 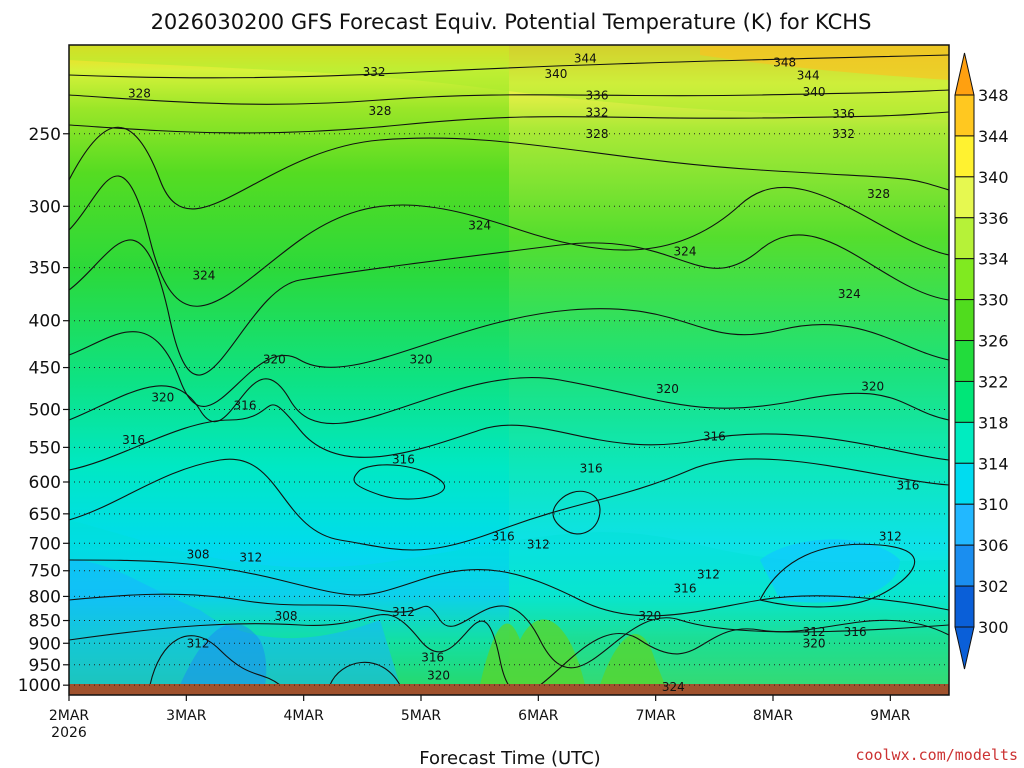 What do you see at coordinates (45, 515) in the screenshot?
I see `y-tick-label: 650` at bounding box center [45, 515].